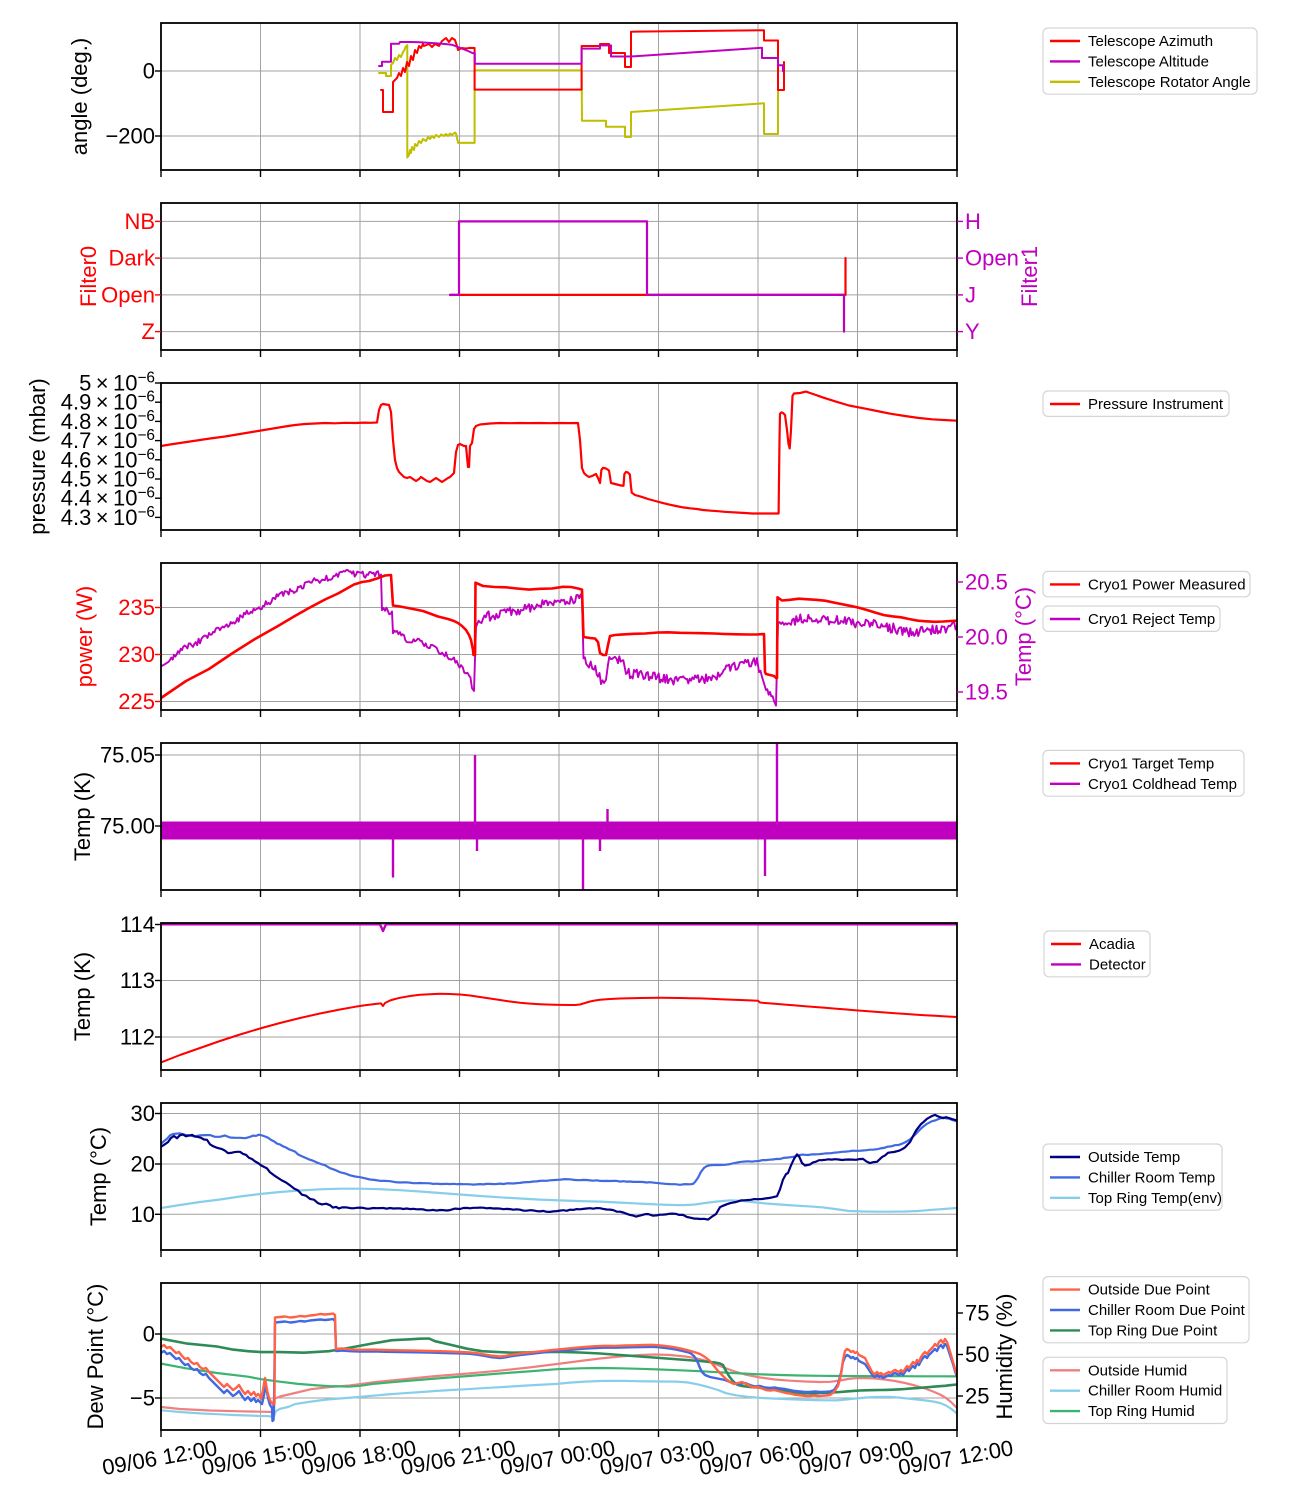  What do you see at coordinates (130, 136) in the screenshot?
I see `svg-text: −200` at bounding box center [130, 136].